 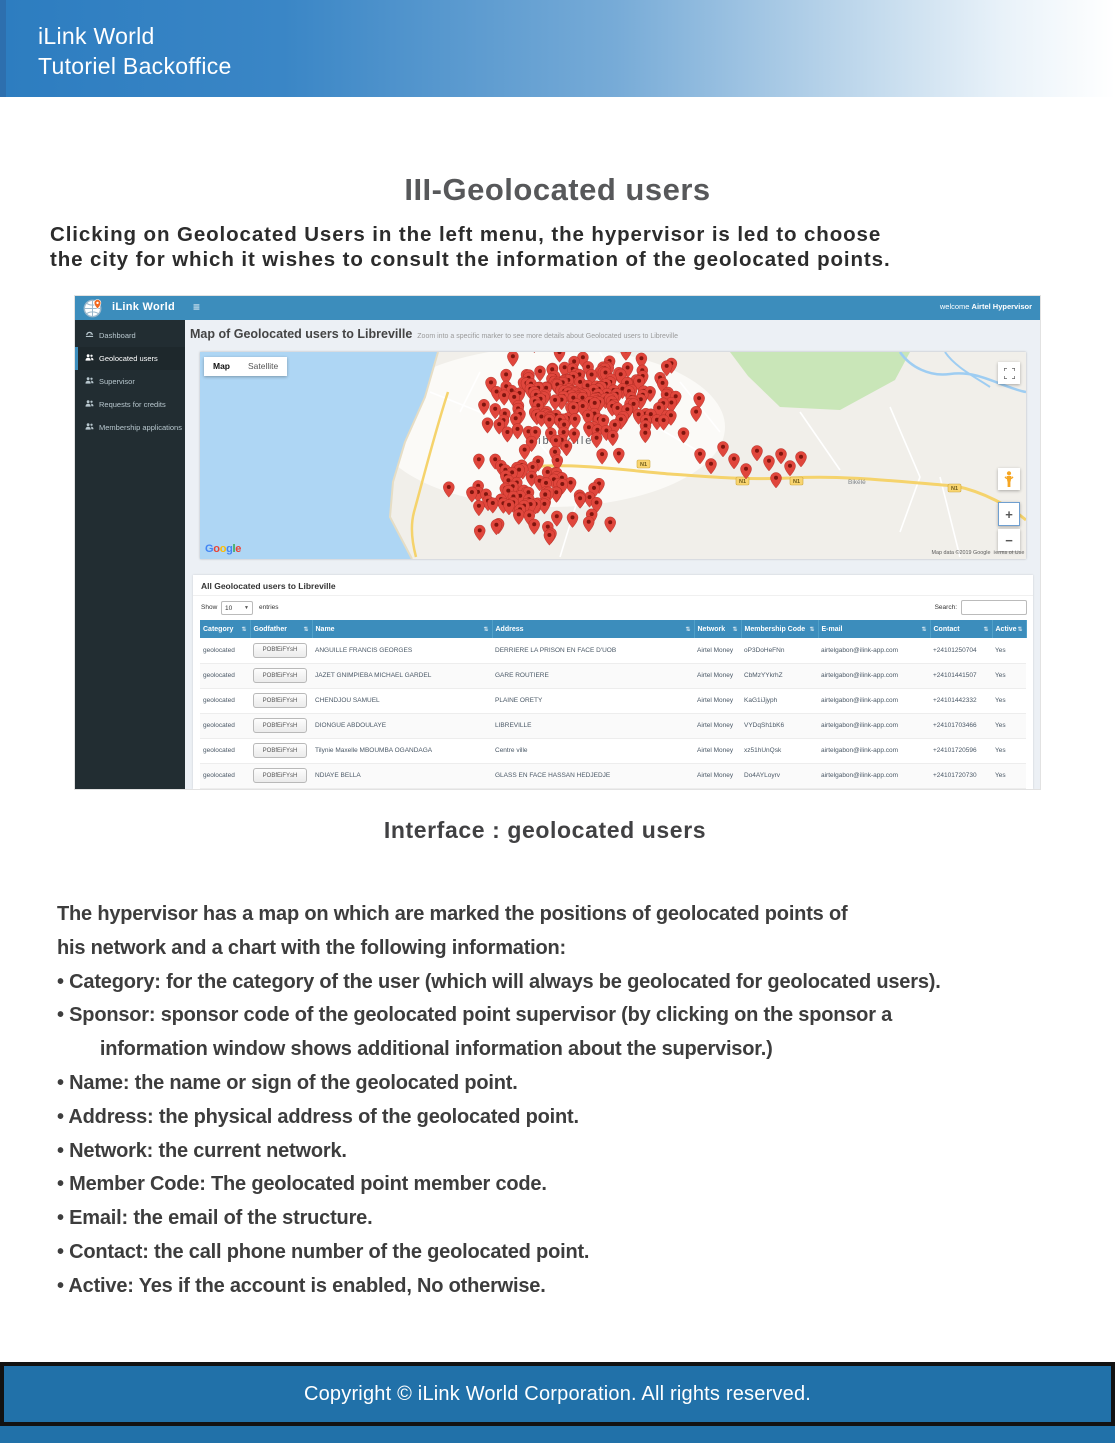 What do you see at coordinates (779, 776) in the screenshot?
I see `cell-membership-code: Do4AYLoyrv` at bounding box center [779, 776].